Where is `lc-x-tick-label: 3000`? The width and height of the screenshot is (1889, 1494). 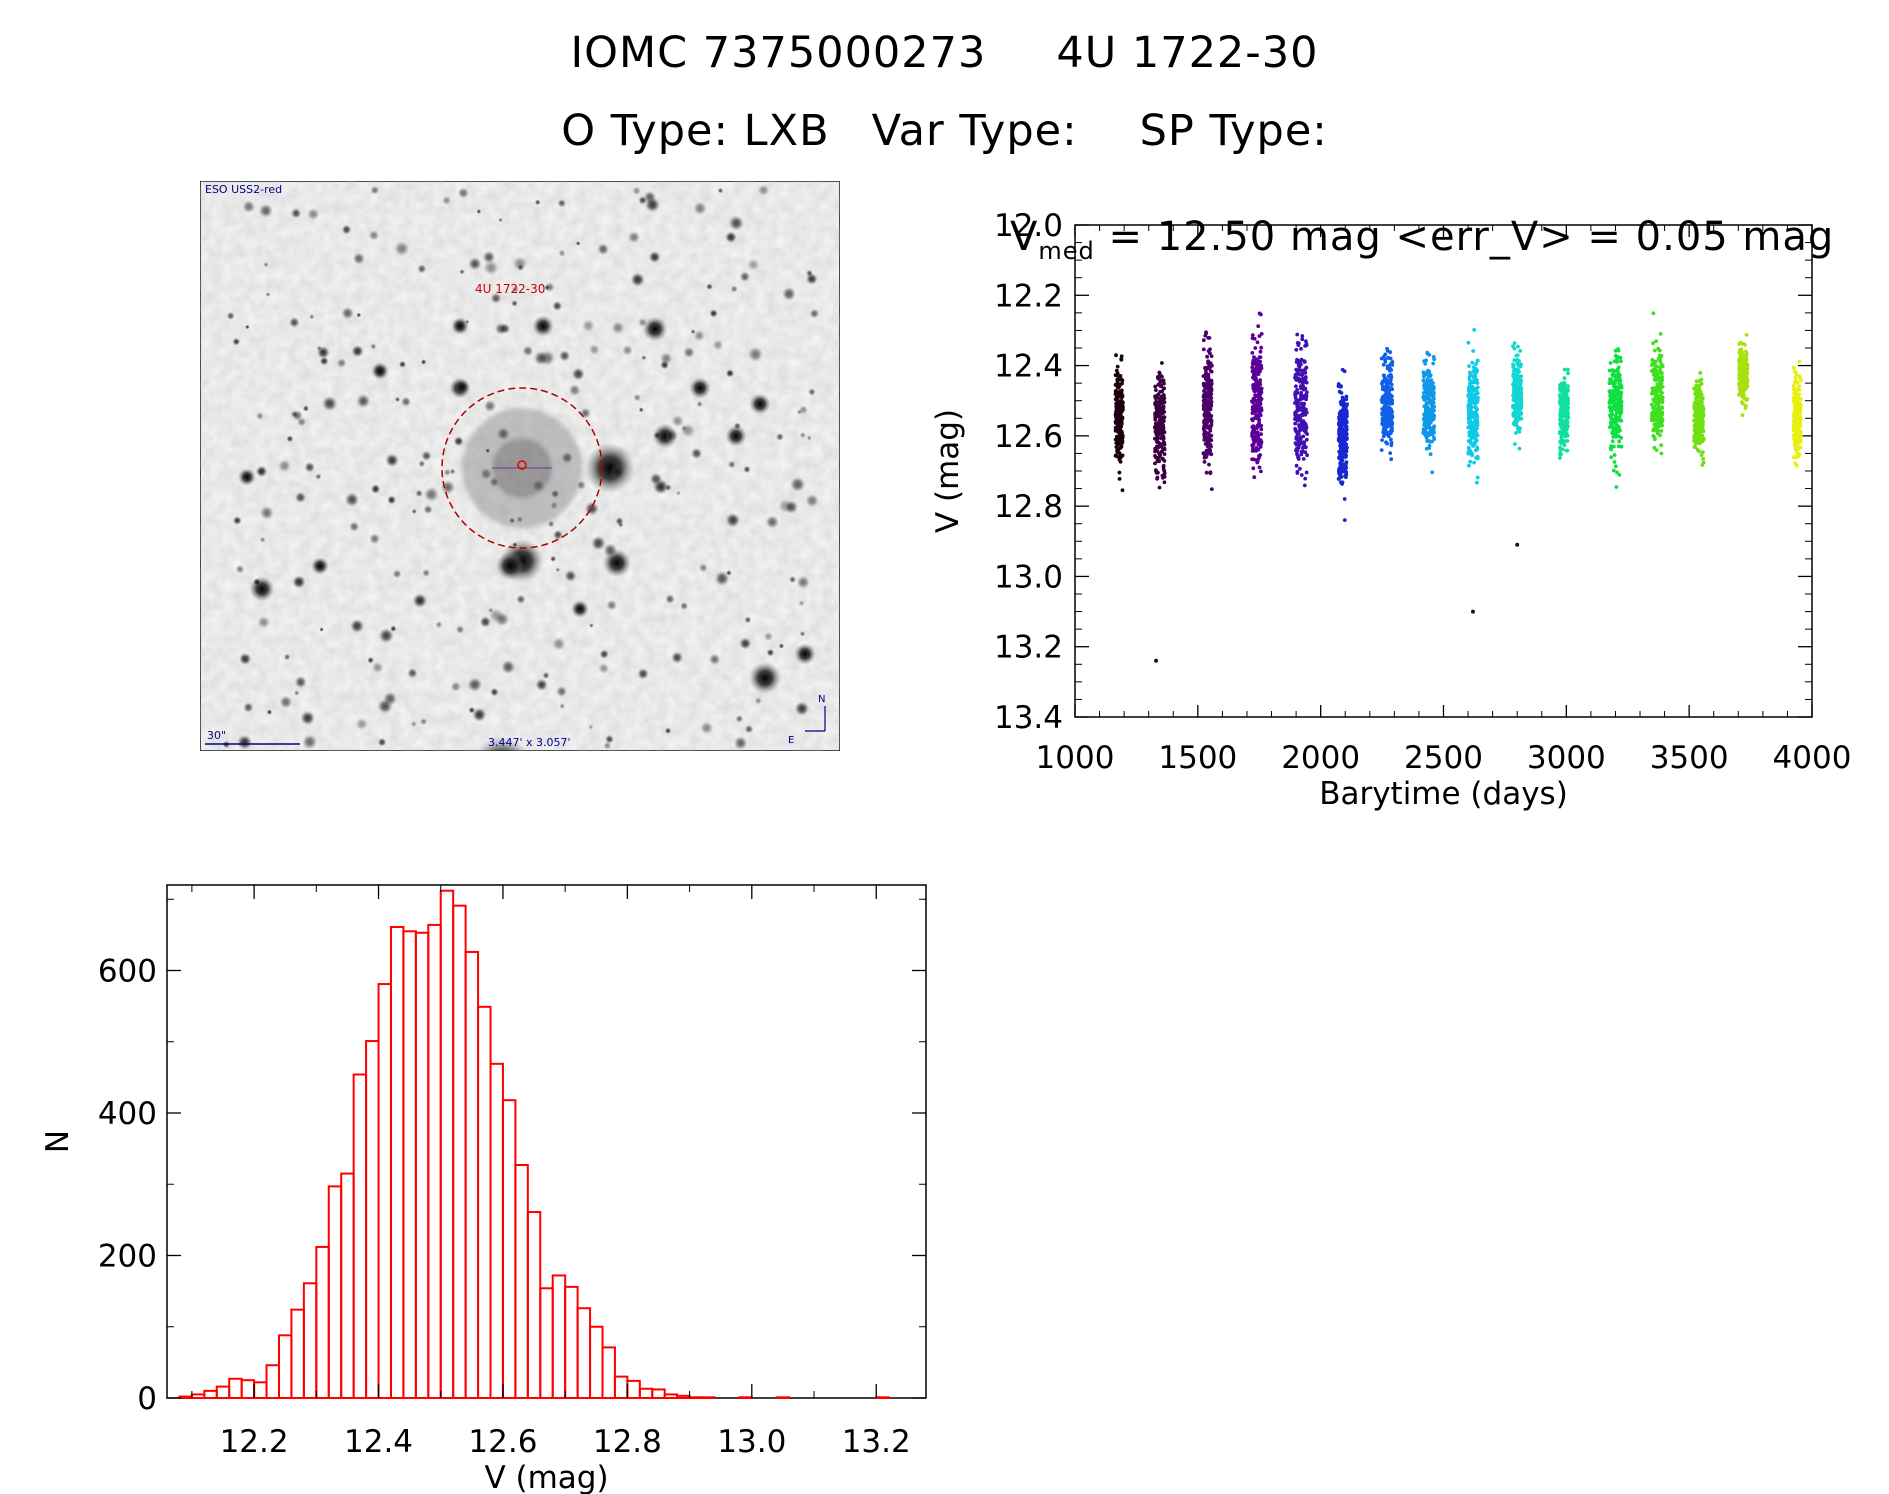
lc-x-tick-label: 3000 is located at coordinates (1566, 758).